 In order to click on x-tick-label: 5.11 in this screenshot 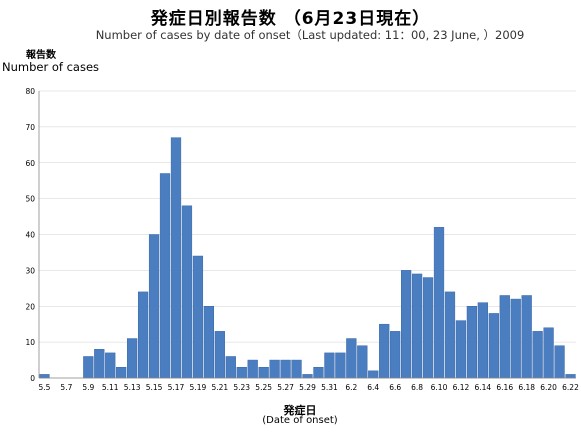, I will do `click(110, 387)`.